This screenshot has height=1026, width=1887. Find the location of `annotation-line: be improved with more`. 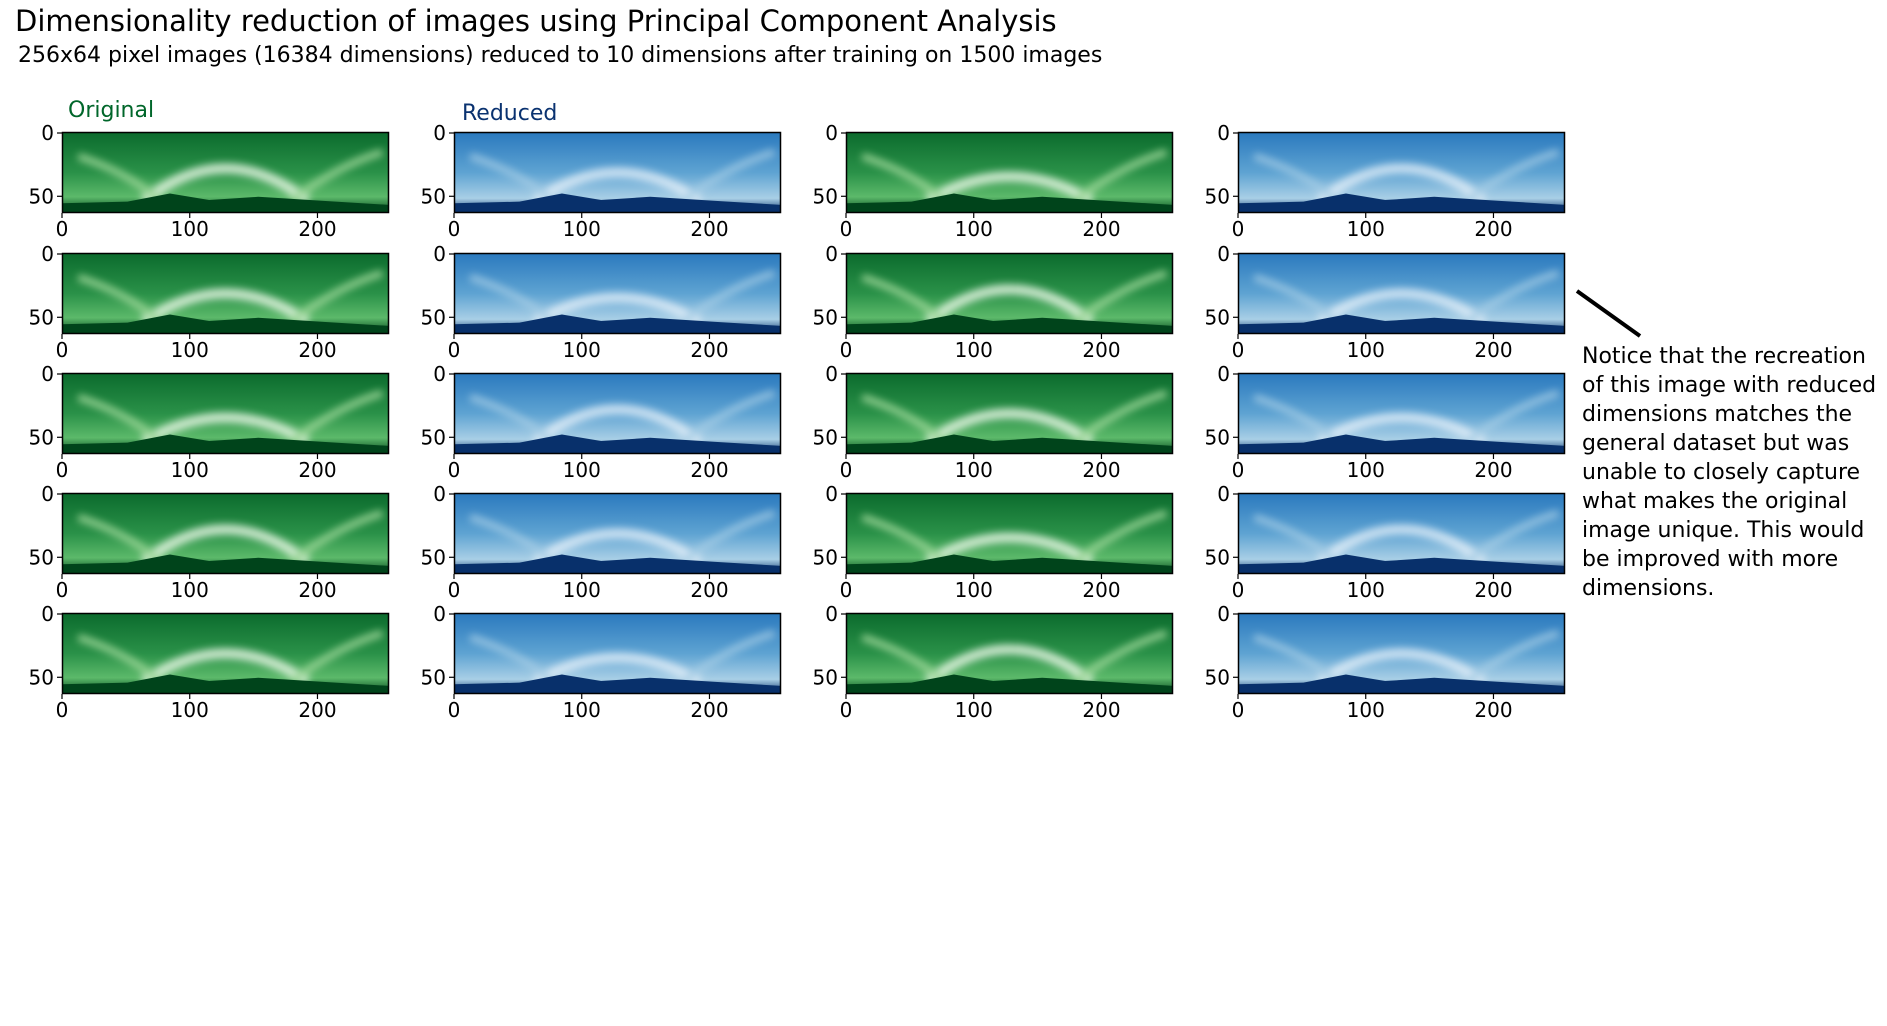

annotation-line: be improved with more is located at coordinates (1710, 559).